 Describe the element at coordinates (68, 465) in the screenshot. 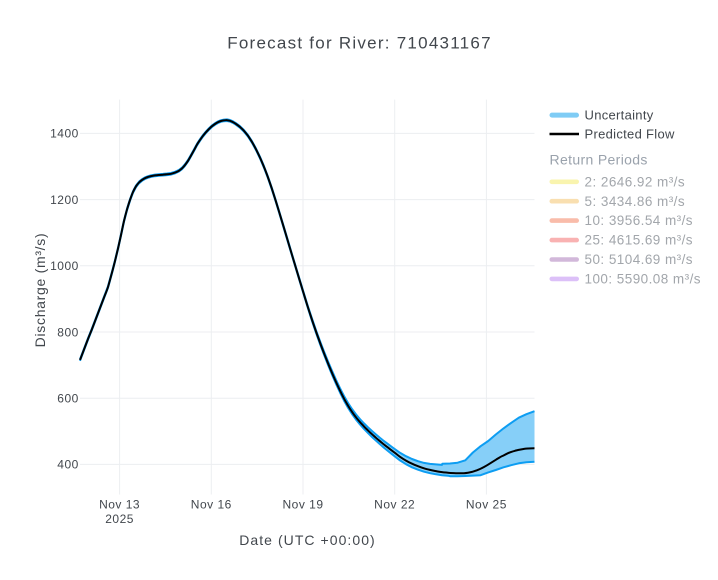

I see `svg-text: 400` at that location.